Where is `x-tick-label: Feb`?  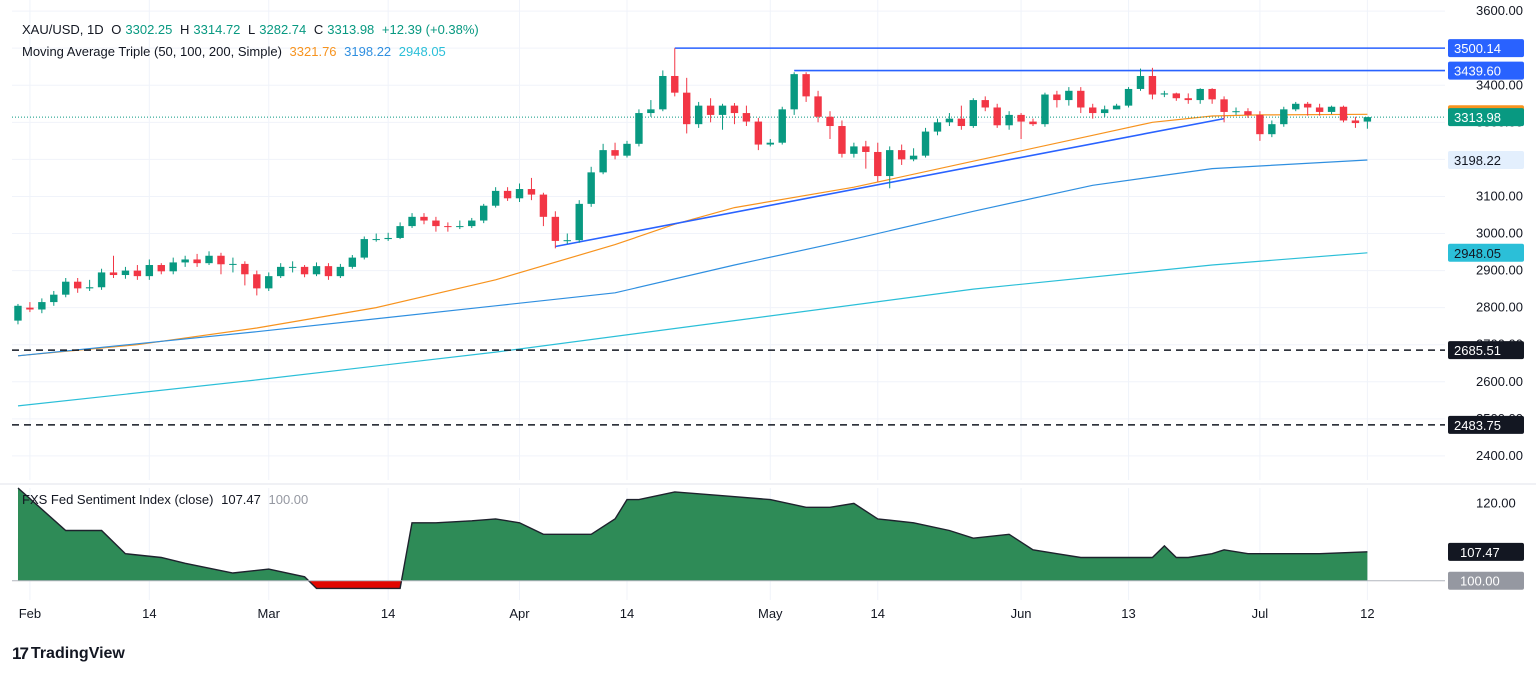 x-tick-label: Feb is located at coordinates (30, 613).